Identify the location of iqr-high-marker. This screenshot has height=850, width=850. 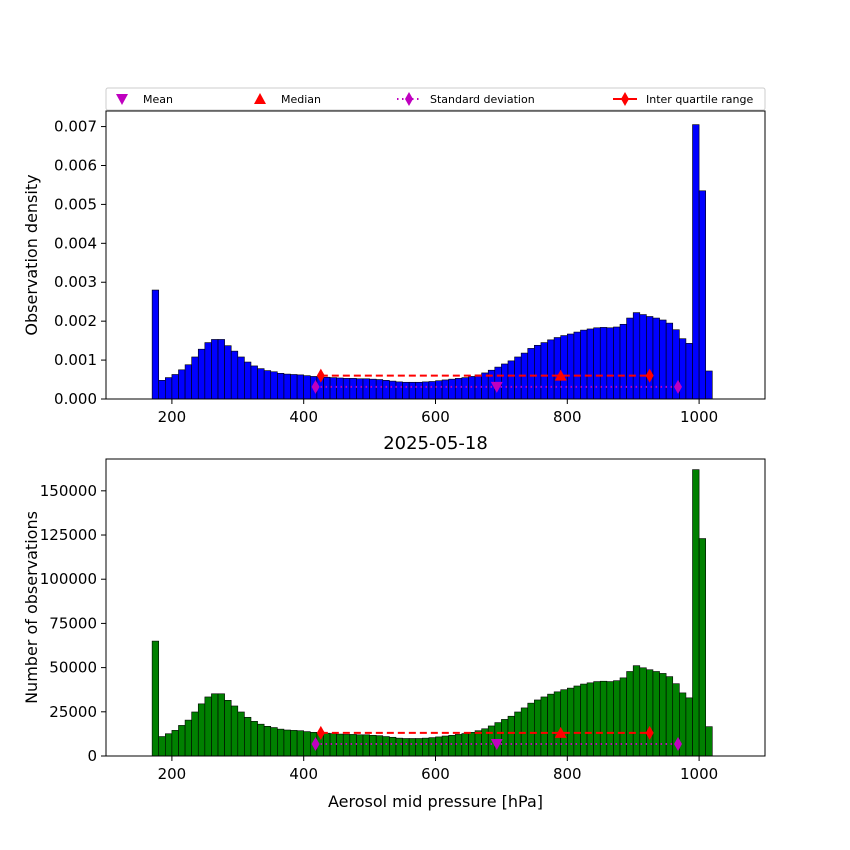
(649, 732).